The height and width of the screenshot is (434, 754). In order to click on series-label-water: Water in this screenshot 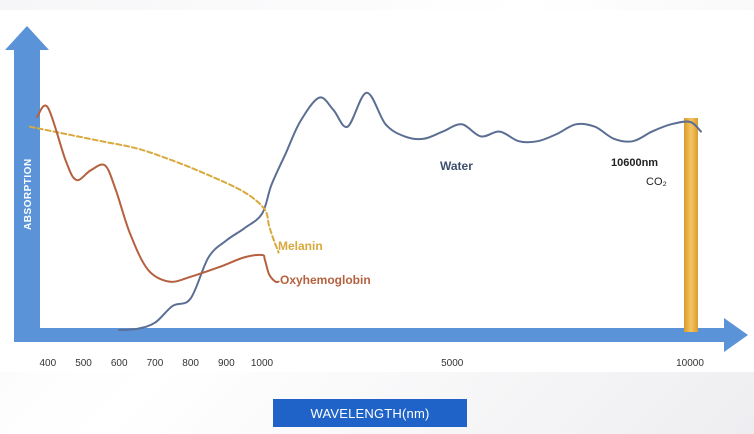, I will do `click(456, 166)`.